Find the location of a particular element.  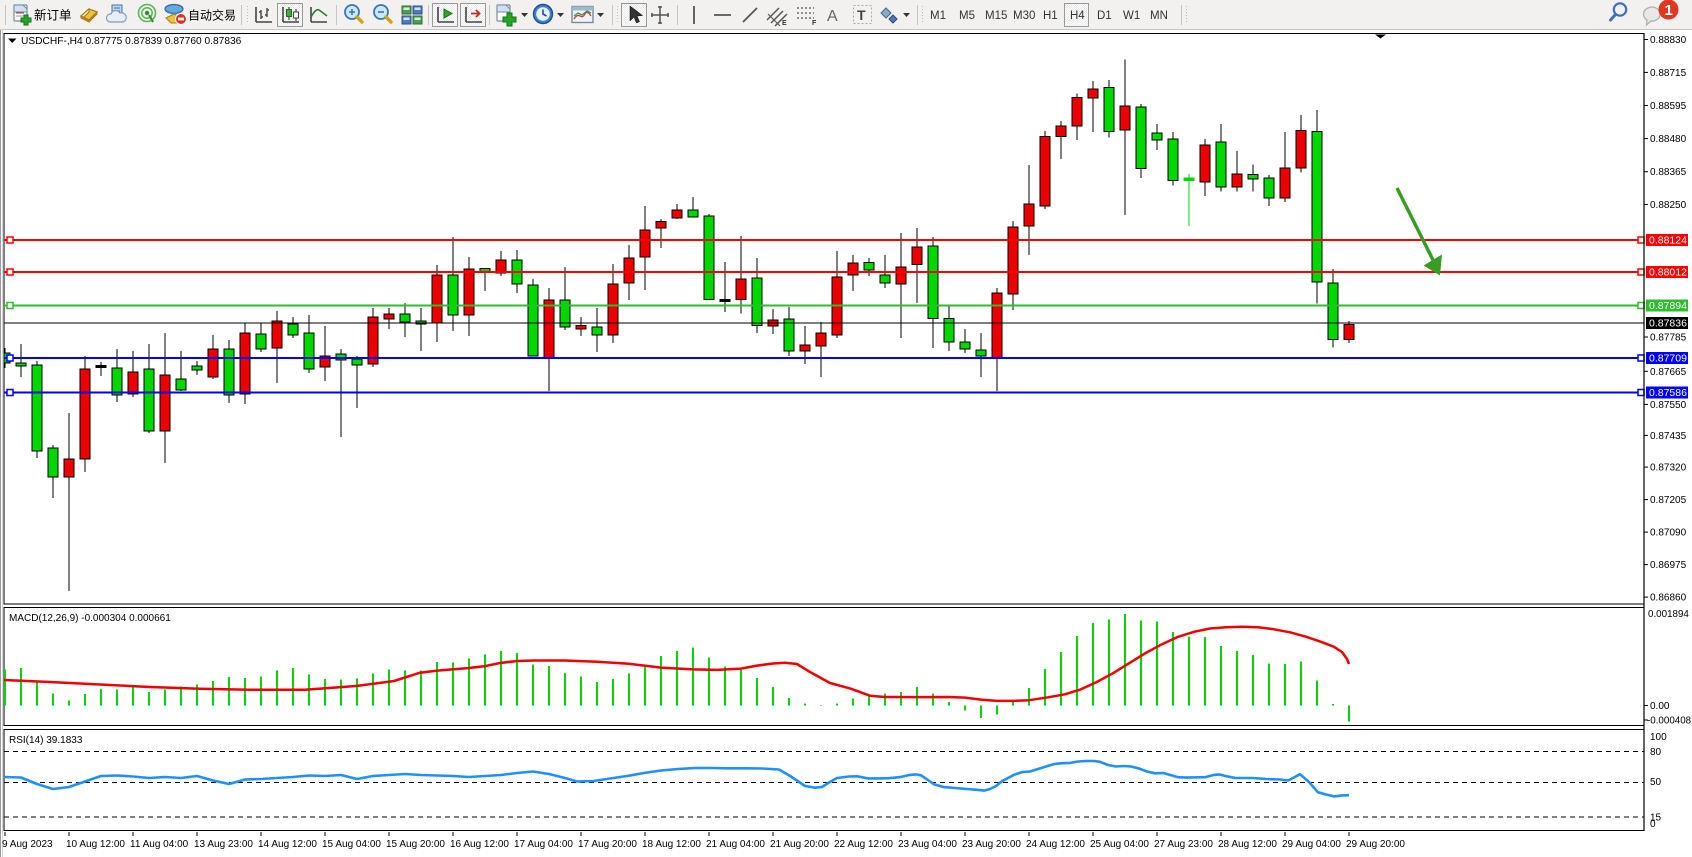

svg-text: 0.88365 is located at coordinates (1668, 172).